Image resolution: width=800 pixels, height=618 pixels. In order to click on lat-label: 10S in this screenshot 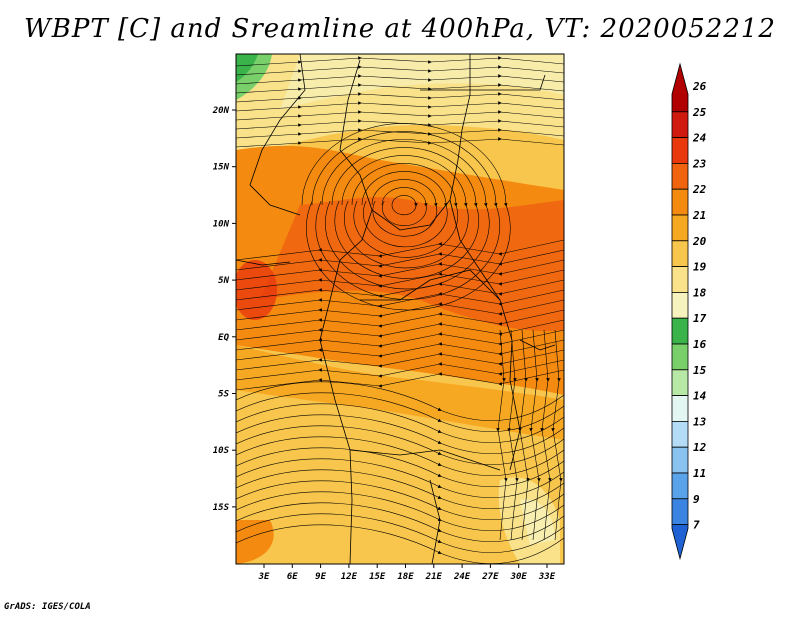, I will do `click(221, 451)`.